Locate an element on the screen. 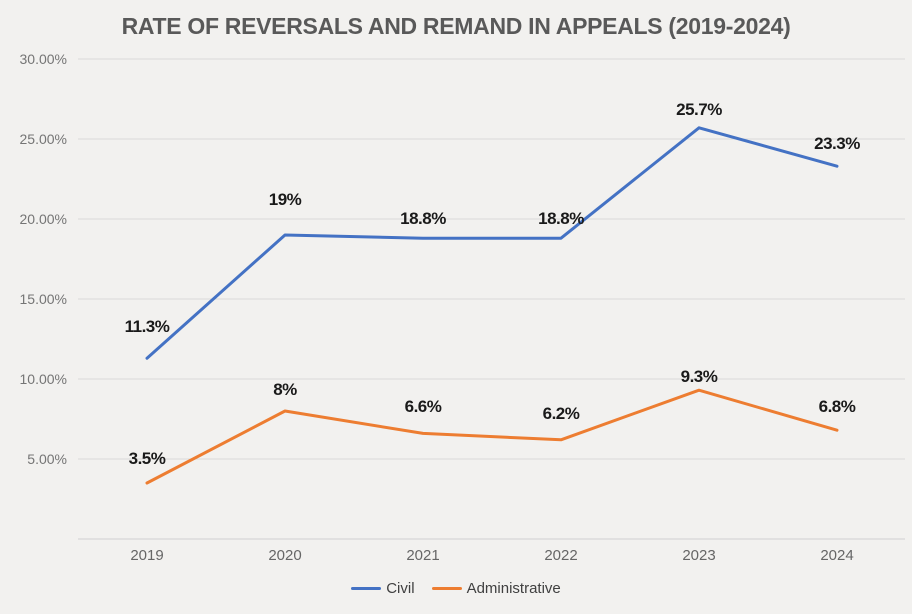 This screenshot has width=912, height=614. data-label-administrative-2021: 6.6% is located at coordinates (423, 407).